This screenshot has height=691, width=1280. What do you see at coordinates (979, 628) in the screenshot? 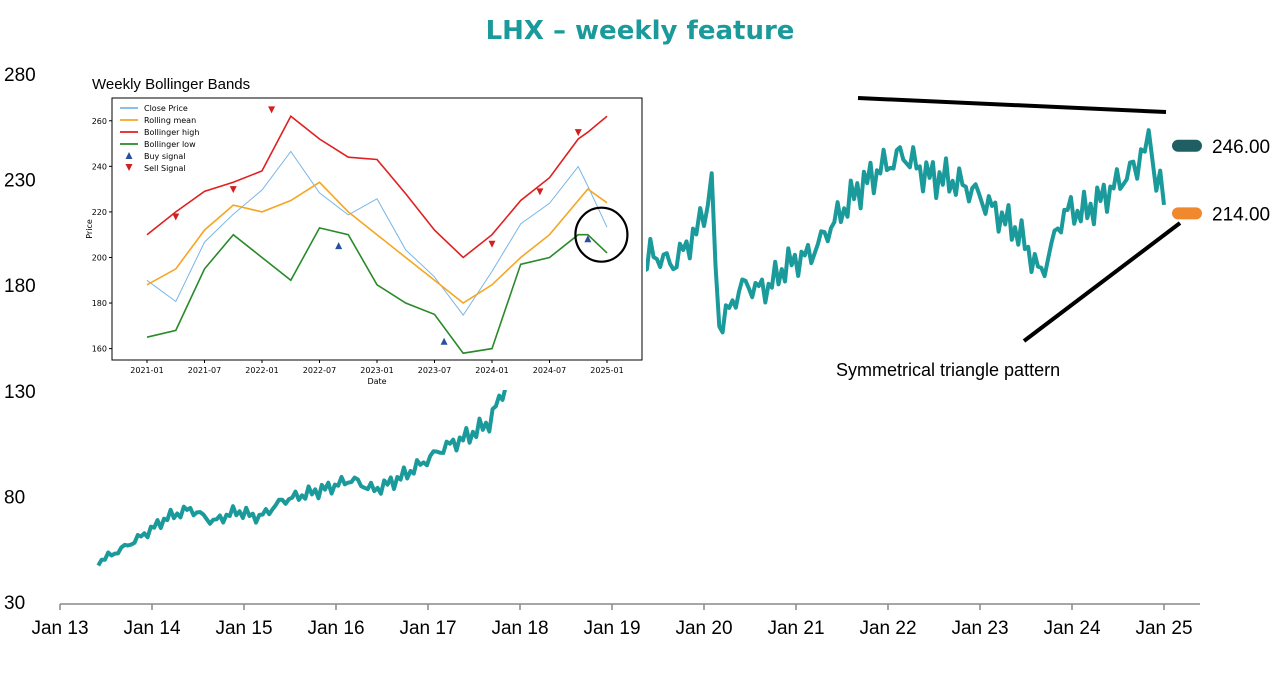
I see `x-tick-label: Jan 23` at bounding box center [979, 628].